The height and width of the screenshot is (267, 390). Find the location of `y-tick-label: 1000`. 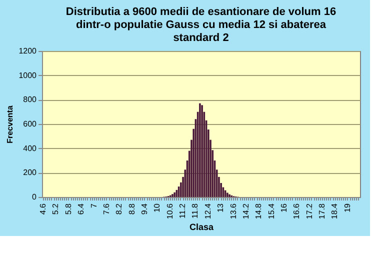

y-tick-label: 1000 is located at coordinates (28, 75).